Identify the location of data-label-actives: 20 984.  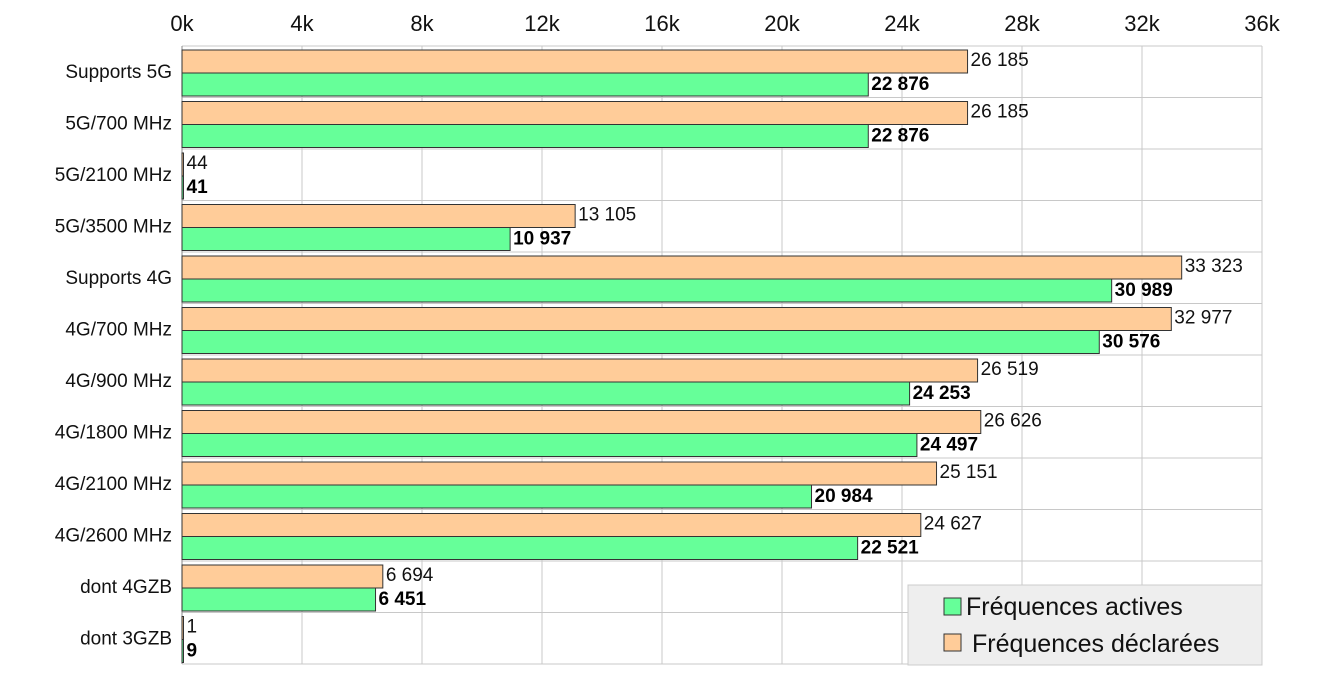
(844, 496).